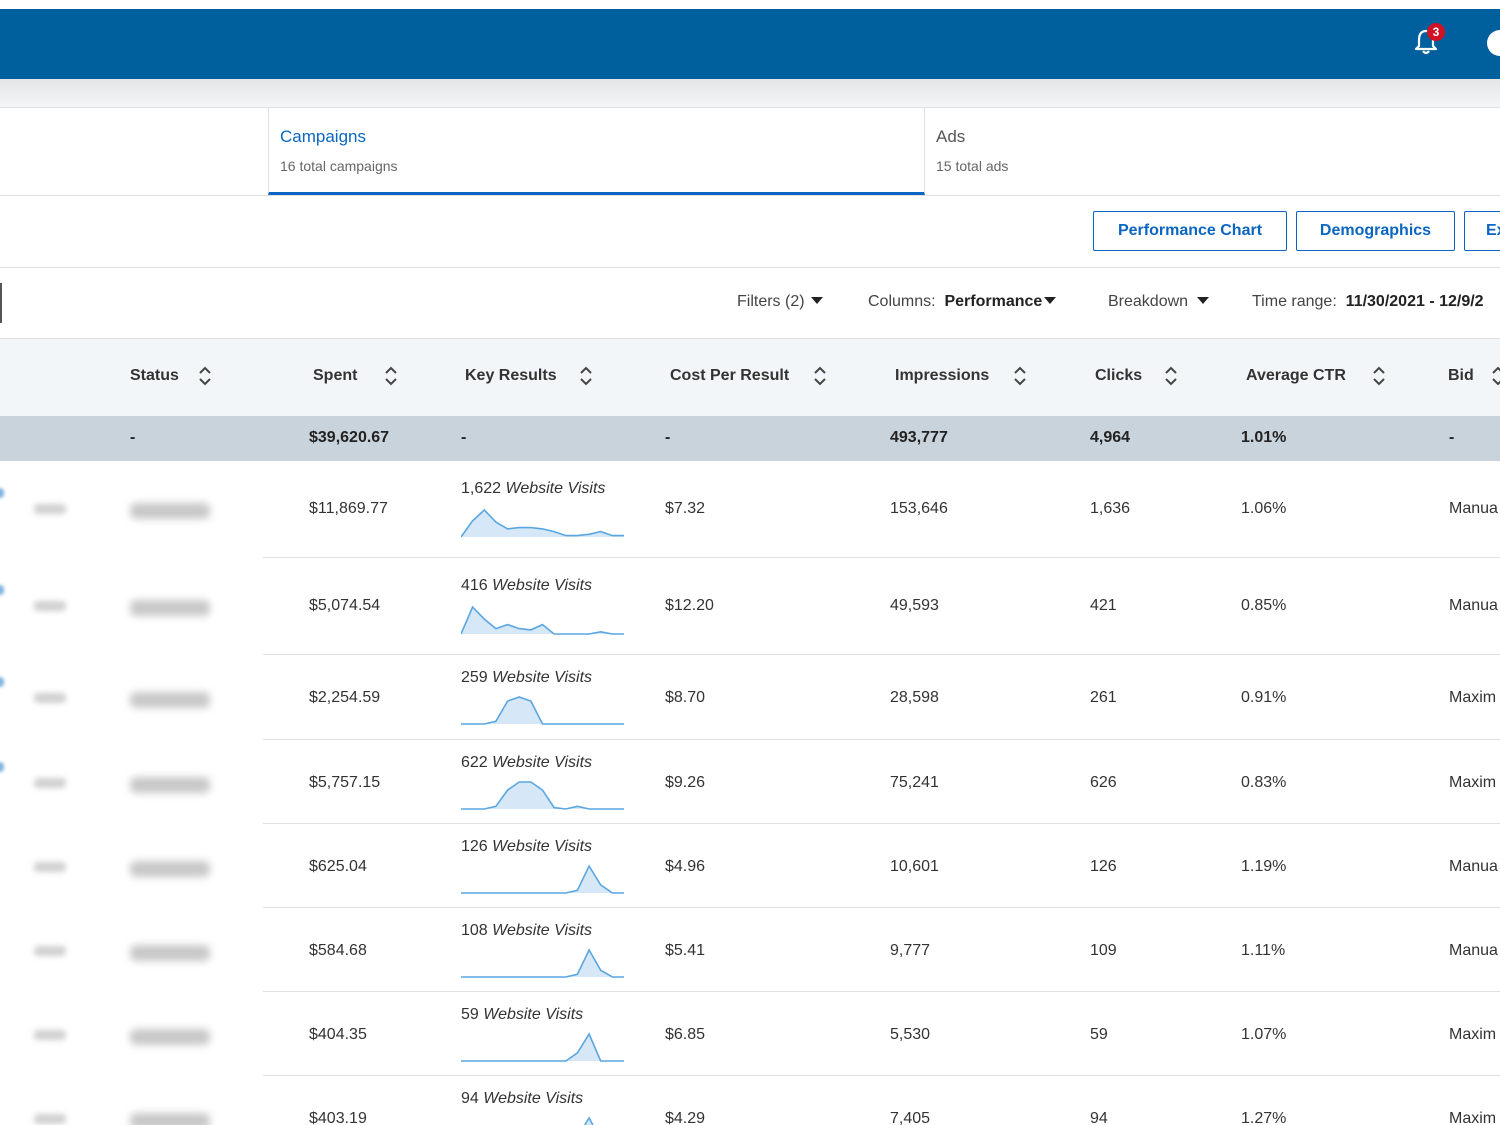 The image size is (1500, 1125). Describe the element at coordinates (910, 1117) in the screenshot. I see `row-impressions: 7,405` at that location.